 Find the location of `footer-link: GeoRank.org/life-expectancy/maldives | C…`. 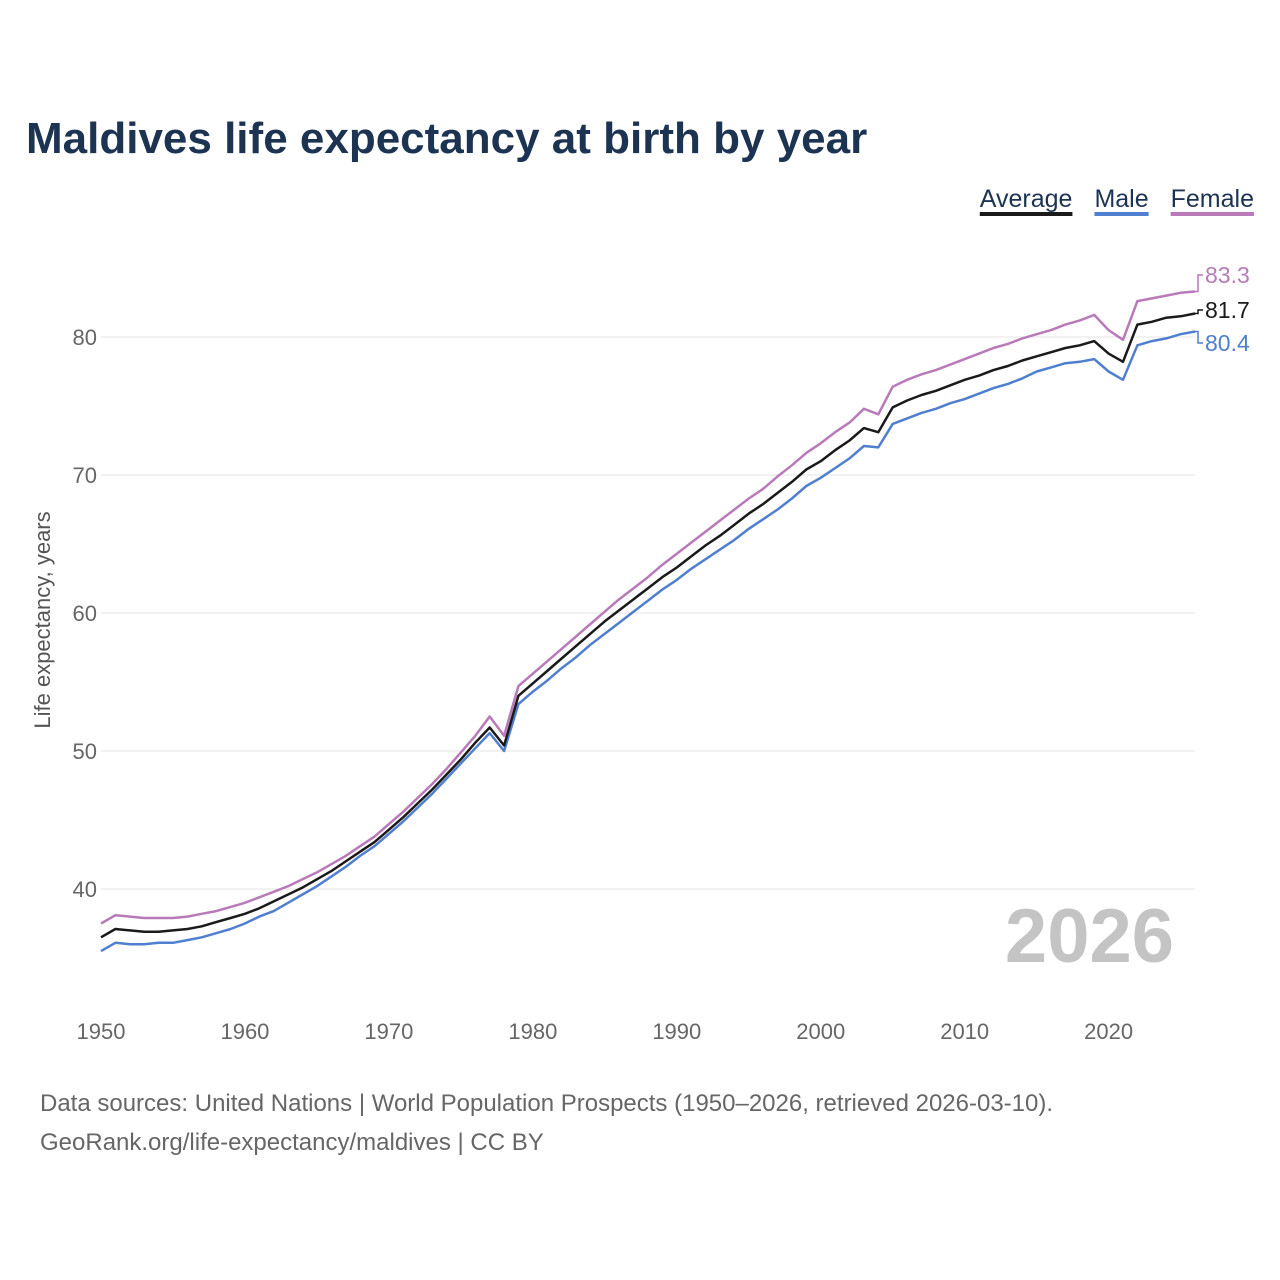

footer-link: GeoRank.org/life-expectancy/maldives | C… is located at coordinates (292, 1142).